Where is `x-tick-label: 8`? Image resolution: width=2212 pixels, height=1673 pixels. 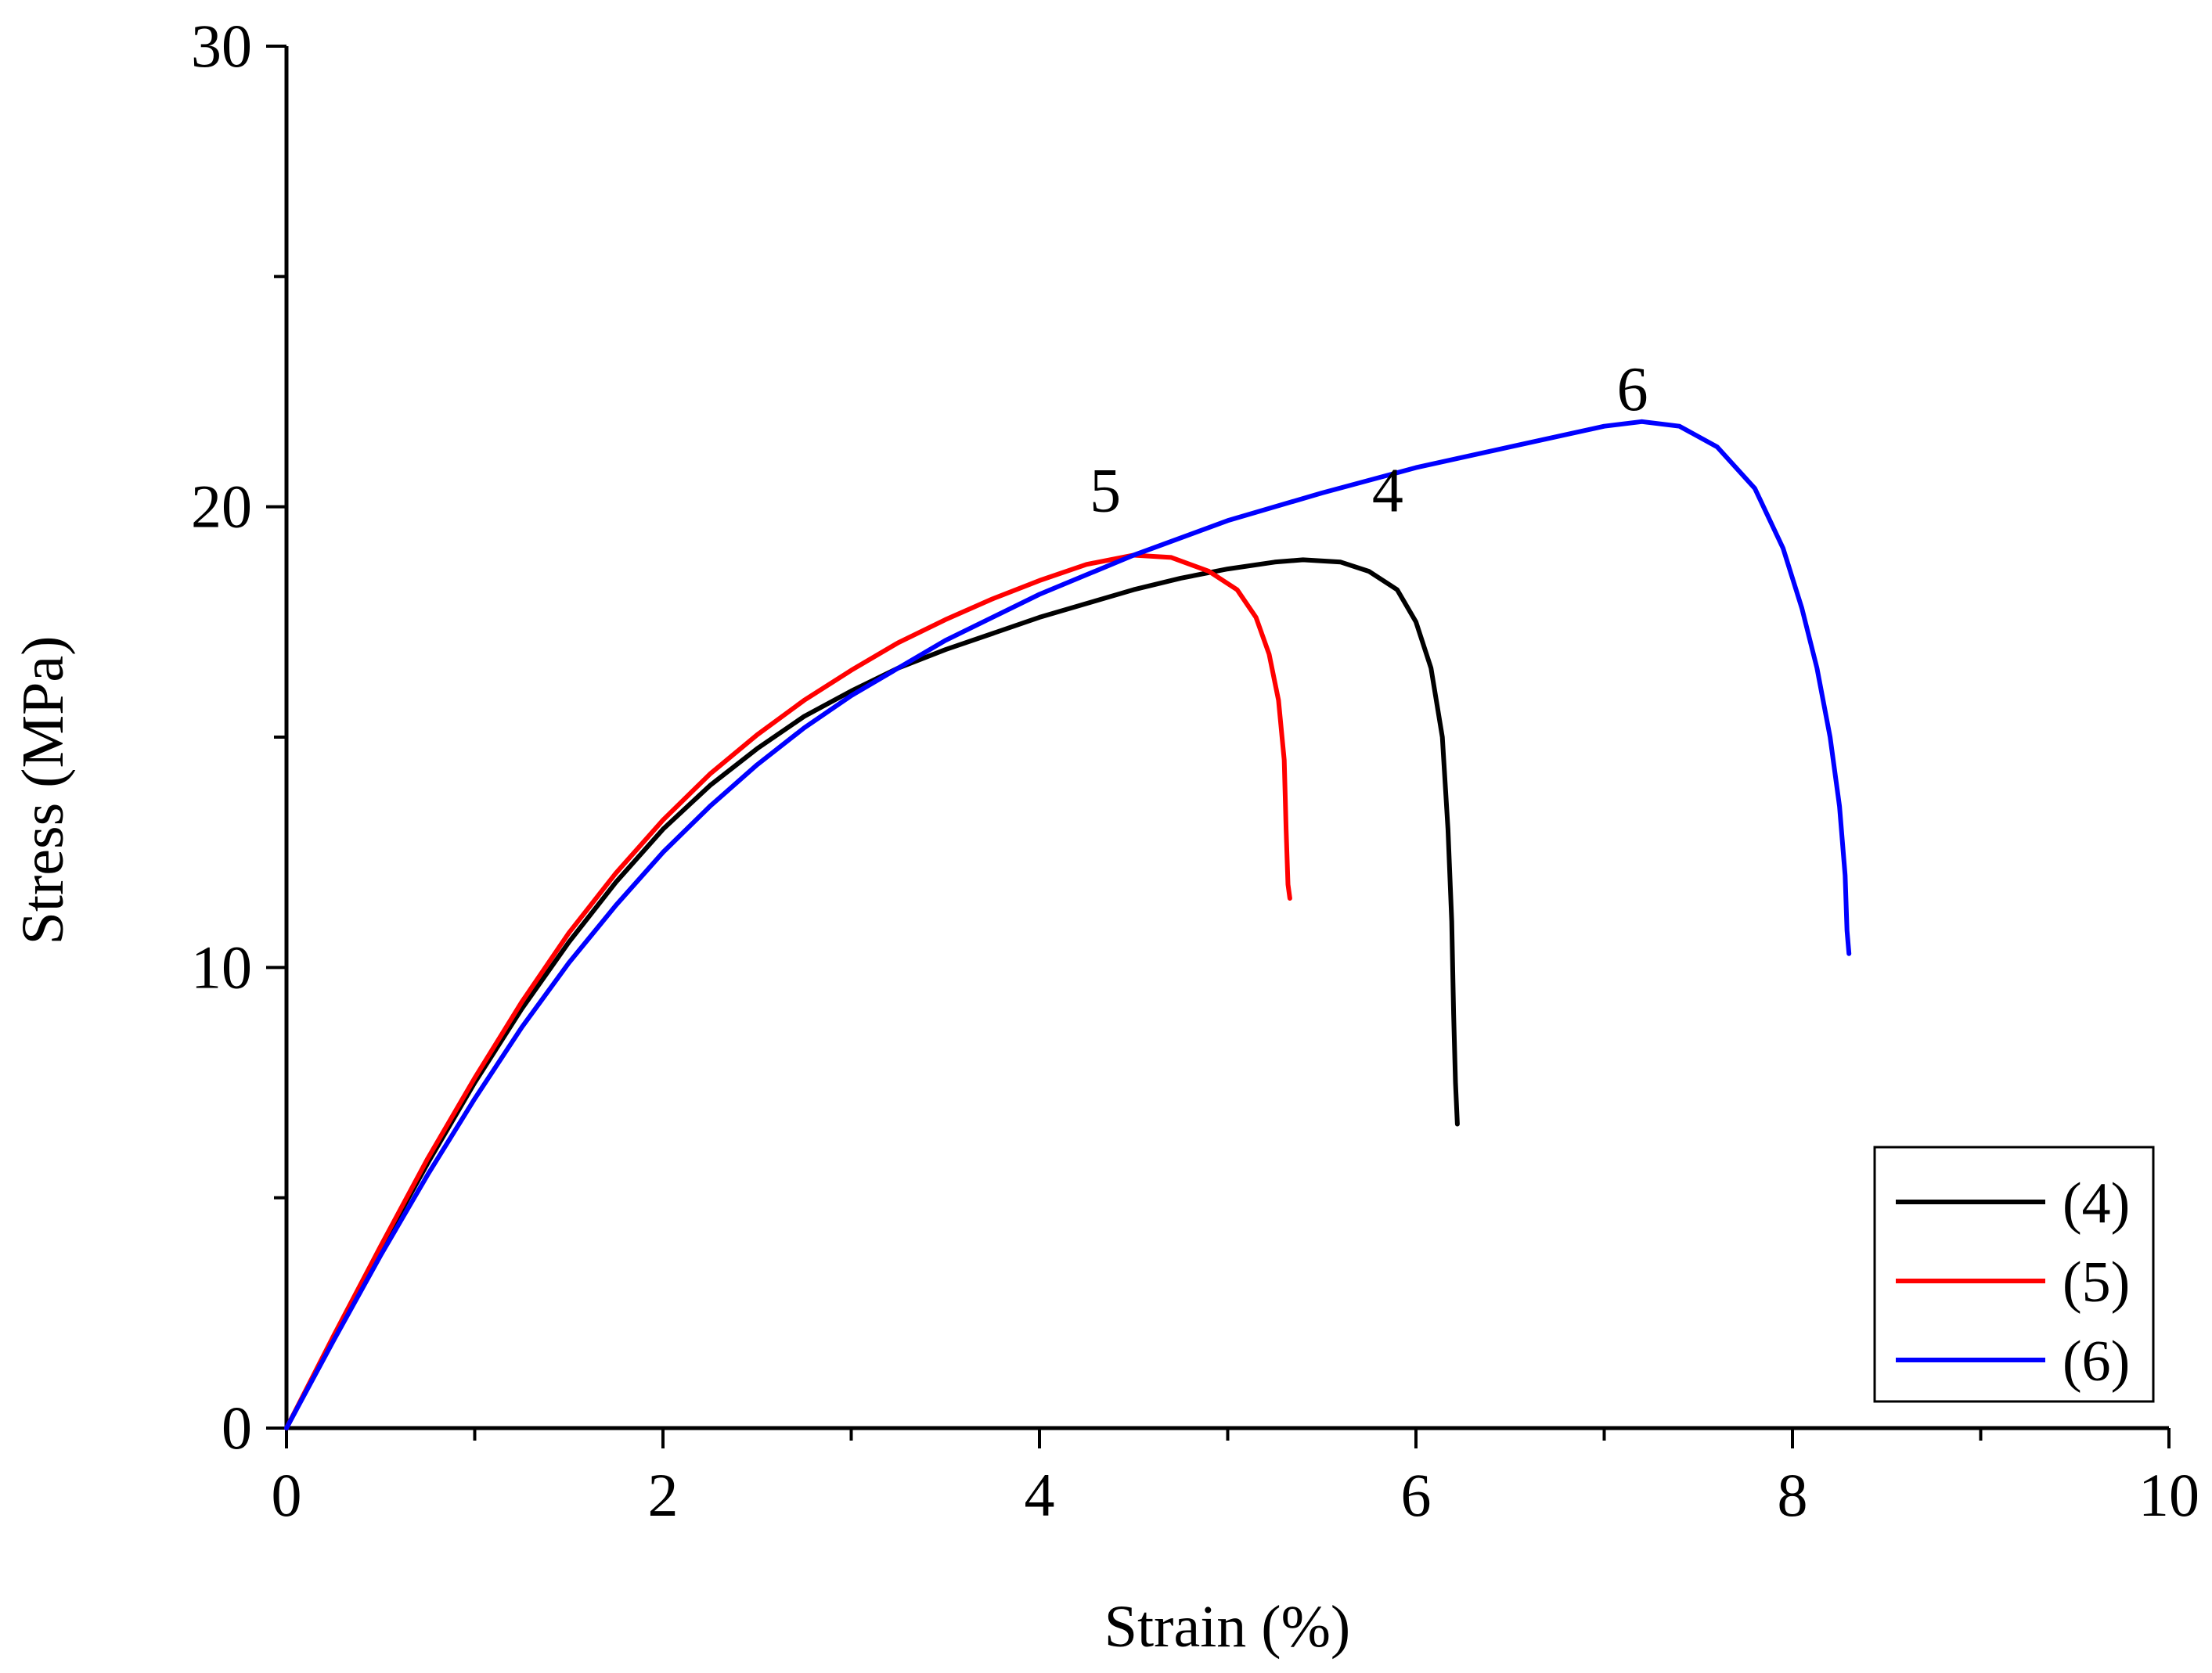 x-tick-label: 8 is located at coordinates (1793, 1495).